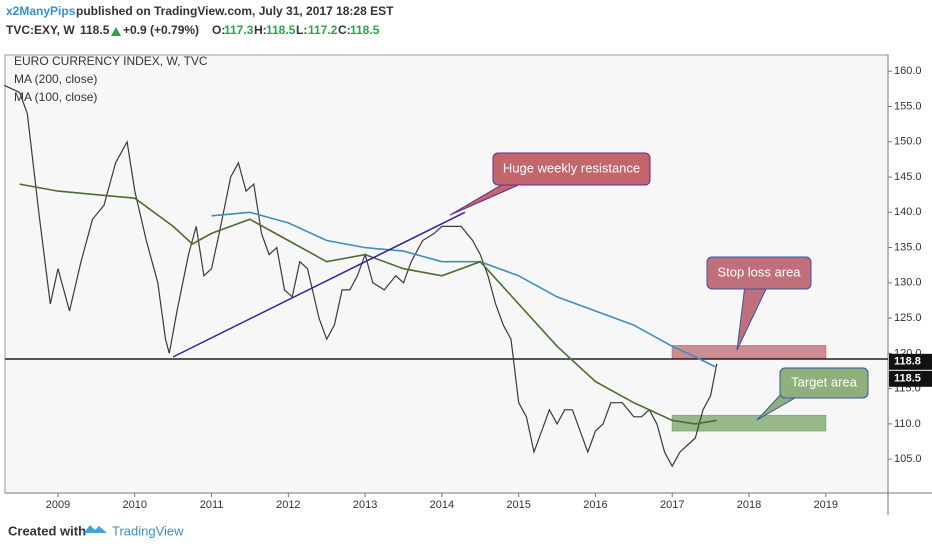 The width and height of the screenshot is (932, 555). Describe the element at coordinates (55, 79) in the screenshot. I see `legend-entry: MA (200, close)` at that location.